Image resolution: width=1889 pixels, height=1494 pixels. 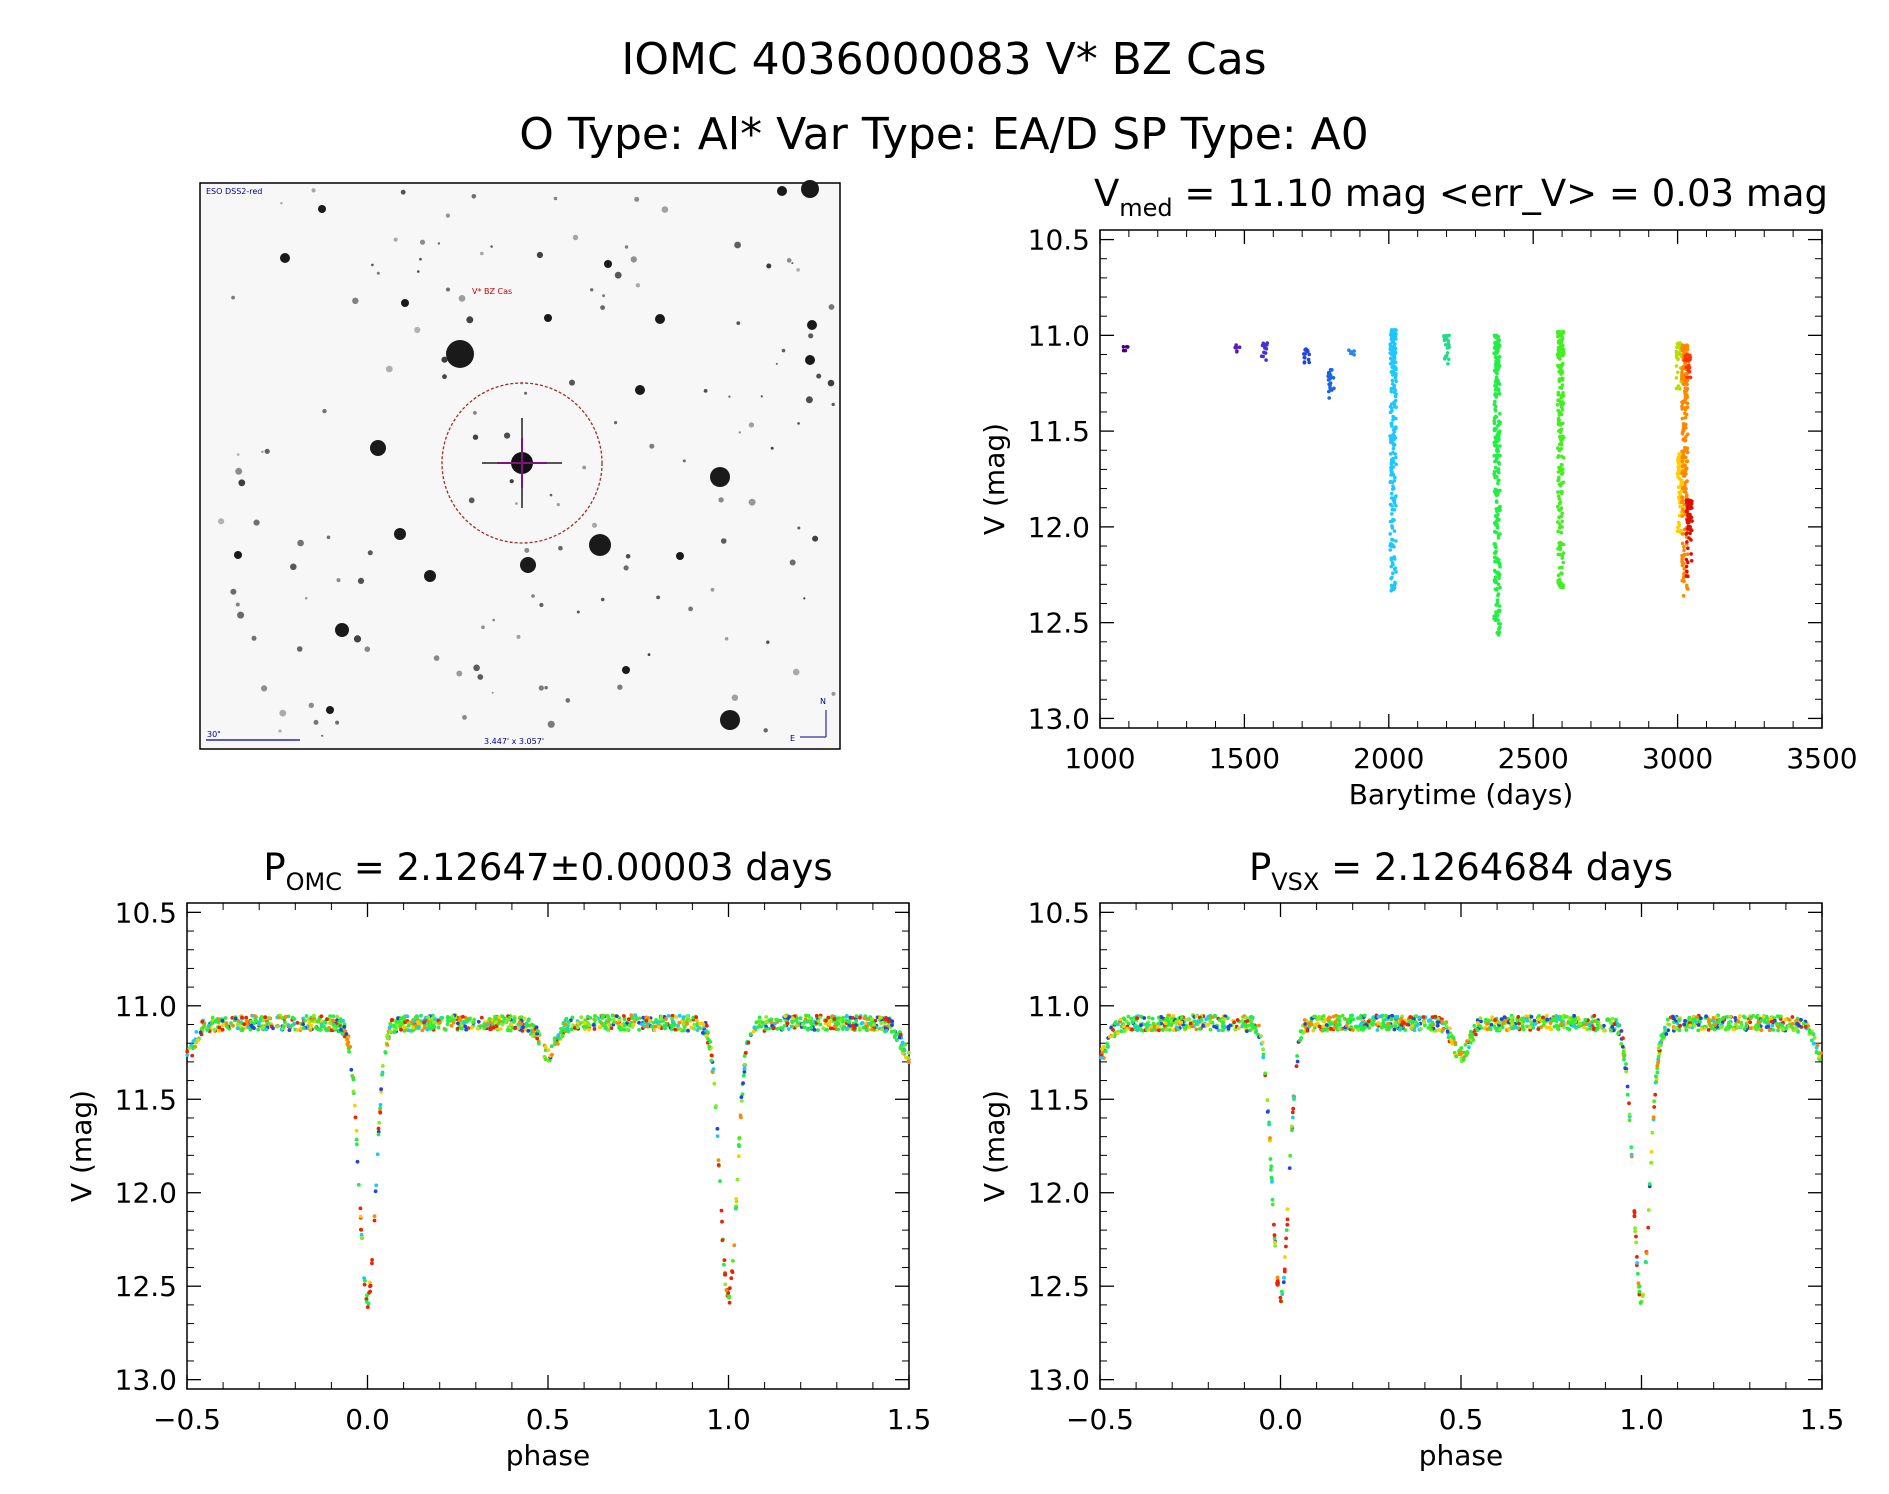 I want to click on data-points, so click(x=1461, y=1159).